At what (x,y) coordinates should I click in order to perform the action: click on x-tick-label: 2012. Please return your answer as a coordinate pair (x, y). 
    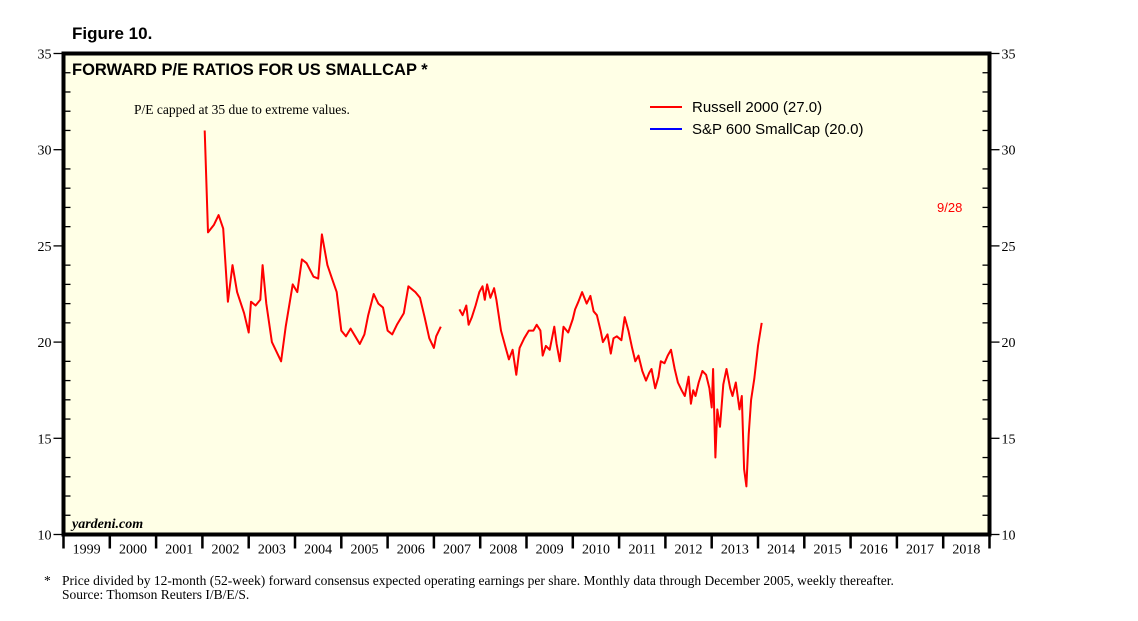
    Looking at the image, I should click on (689, 550).